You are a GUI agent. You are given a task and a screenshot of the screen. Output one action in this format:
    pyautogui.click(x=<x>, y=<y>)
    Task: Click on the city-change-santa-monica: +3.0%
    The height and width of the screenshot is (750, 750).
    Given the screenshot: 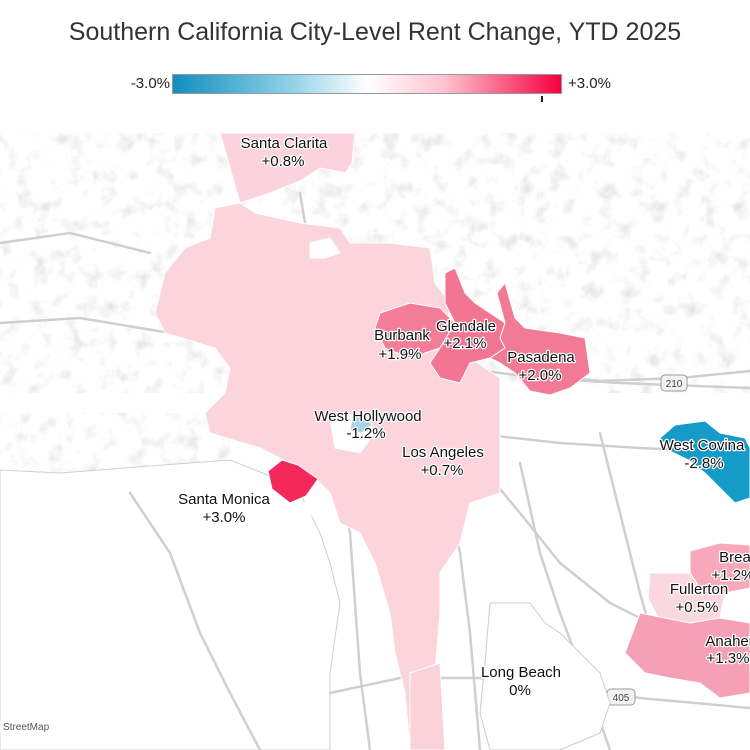 What is the action you would take?
    pyautogui.click(x=224, y=517)
    